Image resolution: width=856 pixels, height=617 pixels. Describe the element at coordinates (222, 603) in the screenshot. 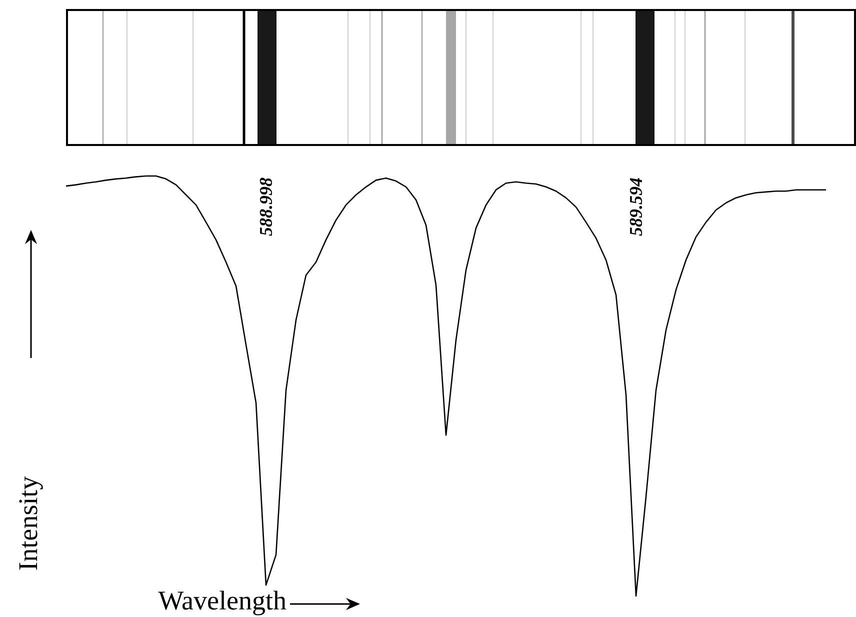

I see `x-axis-title: Wavelength` at that location.